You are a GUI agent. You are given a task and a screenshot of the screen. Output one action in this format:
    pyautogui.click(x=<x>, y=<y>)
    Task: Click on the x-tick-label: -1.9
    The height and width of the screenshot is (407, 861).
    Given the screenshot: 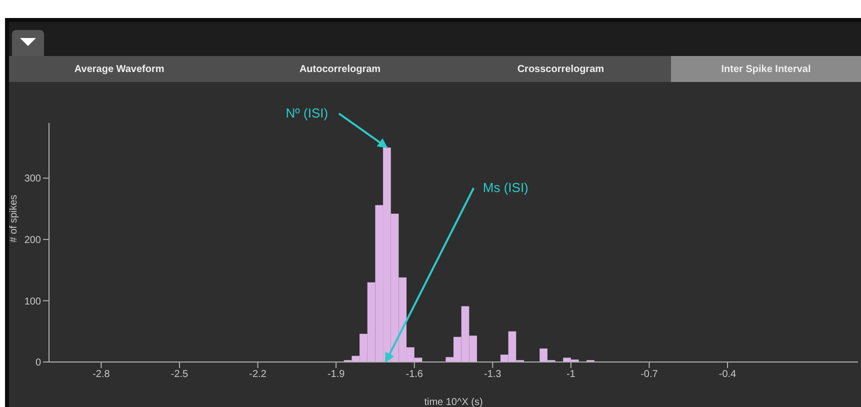 What is the action you would take?
    pyautogui.click(x=336, y=374)
    